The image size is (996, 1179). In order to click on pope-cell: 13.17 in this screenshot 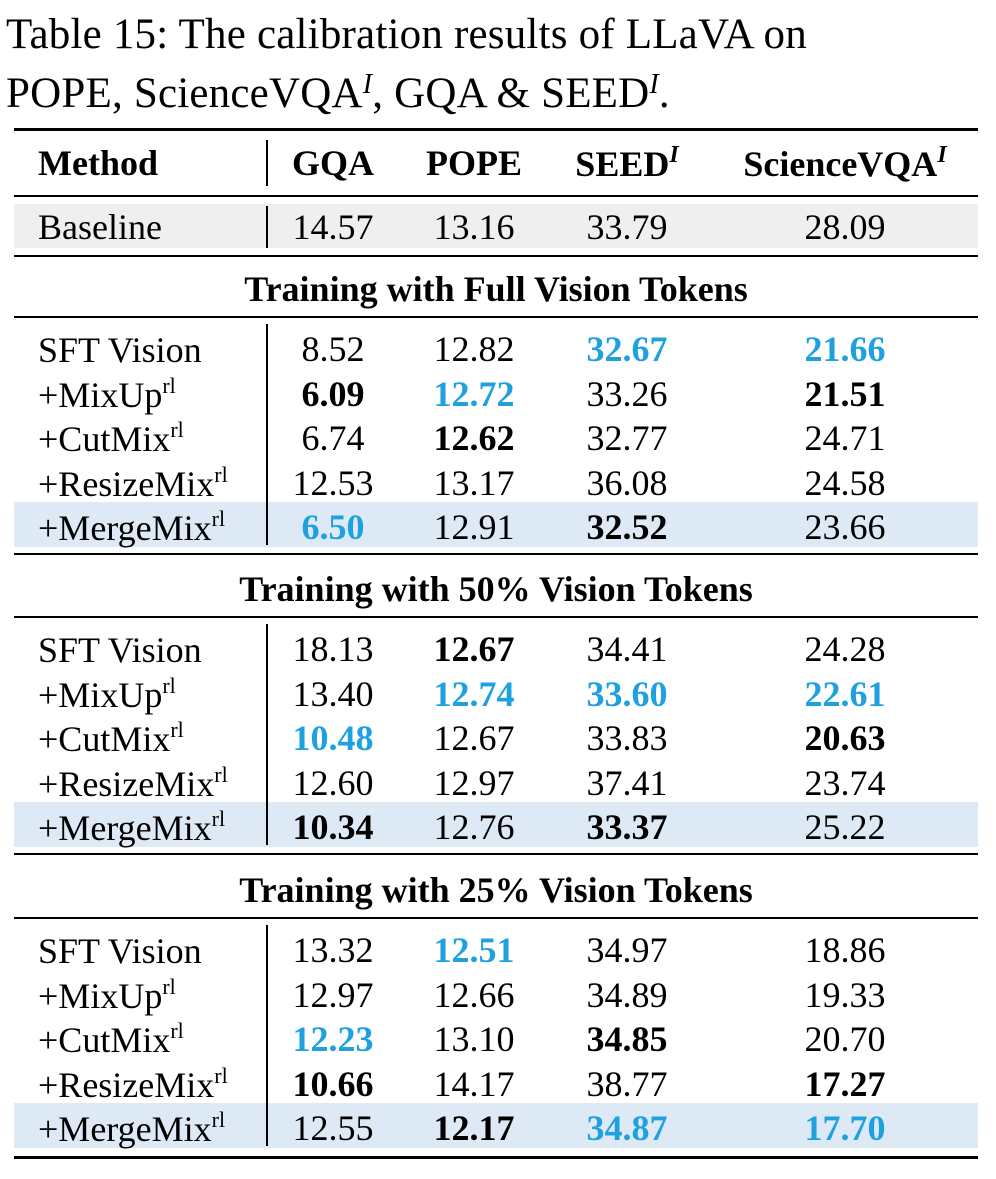, I will do `click(474, 482)`.